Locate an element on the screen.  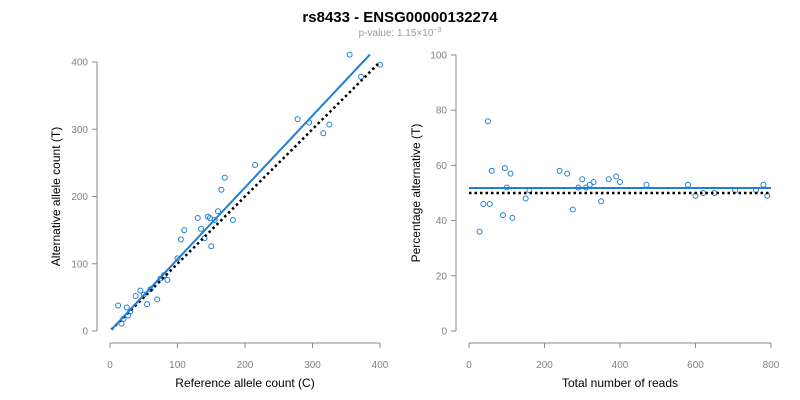
y-tick-label: 400 is located at coordinates (79, 63).